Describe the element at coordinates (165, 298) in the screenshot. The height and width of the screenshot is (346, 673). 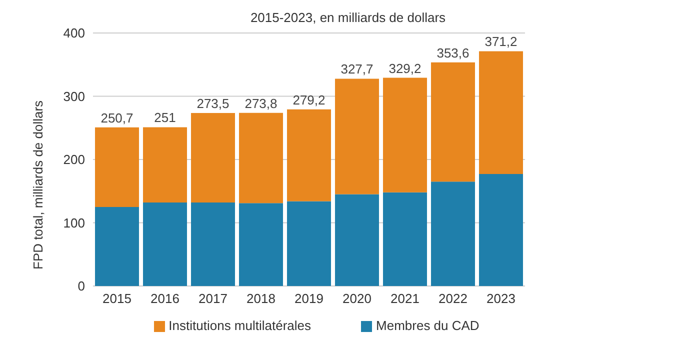
I see `x-tick-label: 2016` at that location.